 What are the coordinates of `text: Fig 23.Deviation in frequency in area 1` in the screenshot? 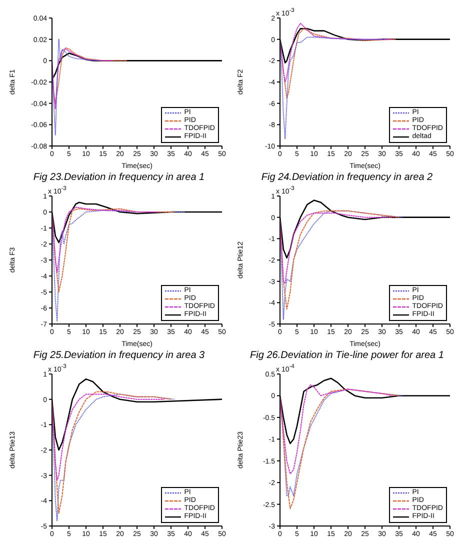 It's located at (119, 177).